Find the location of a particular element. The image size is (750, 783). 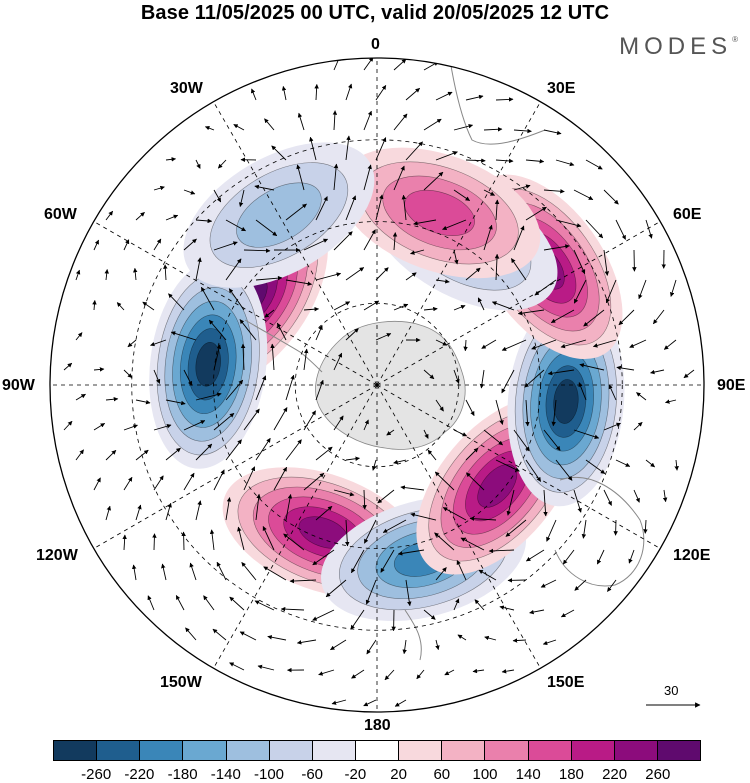

colorbar-tick-label: -60 is located at coordinates (312, 774).